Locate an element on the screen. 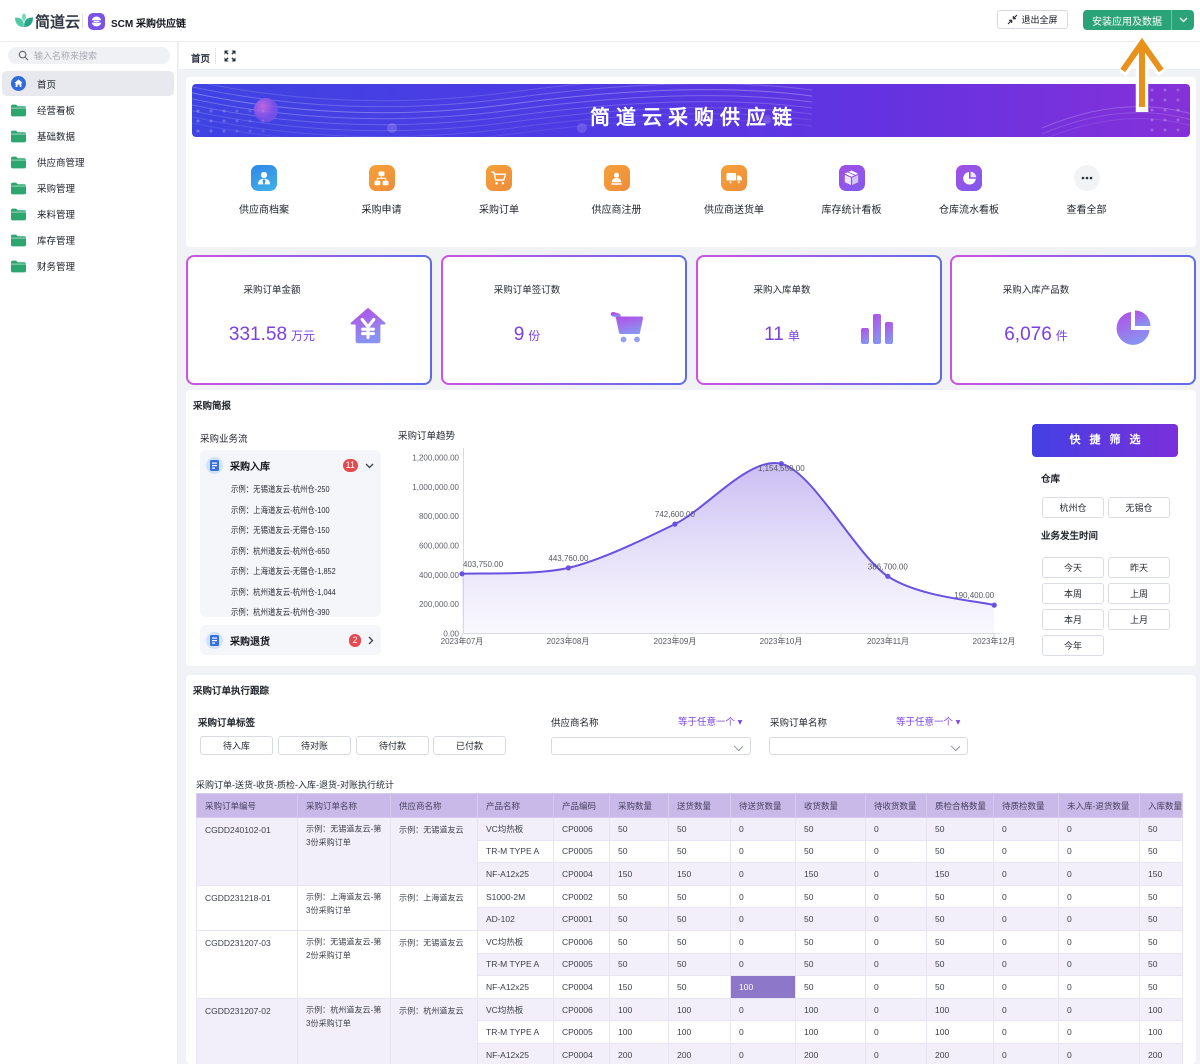  svg-text: 2023年11月 is located at coordinates (888, 641).